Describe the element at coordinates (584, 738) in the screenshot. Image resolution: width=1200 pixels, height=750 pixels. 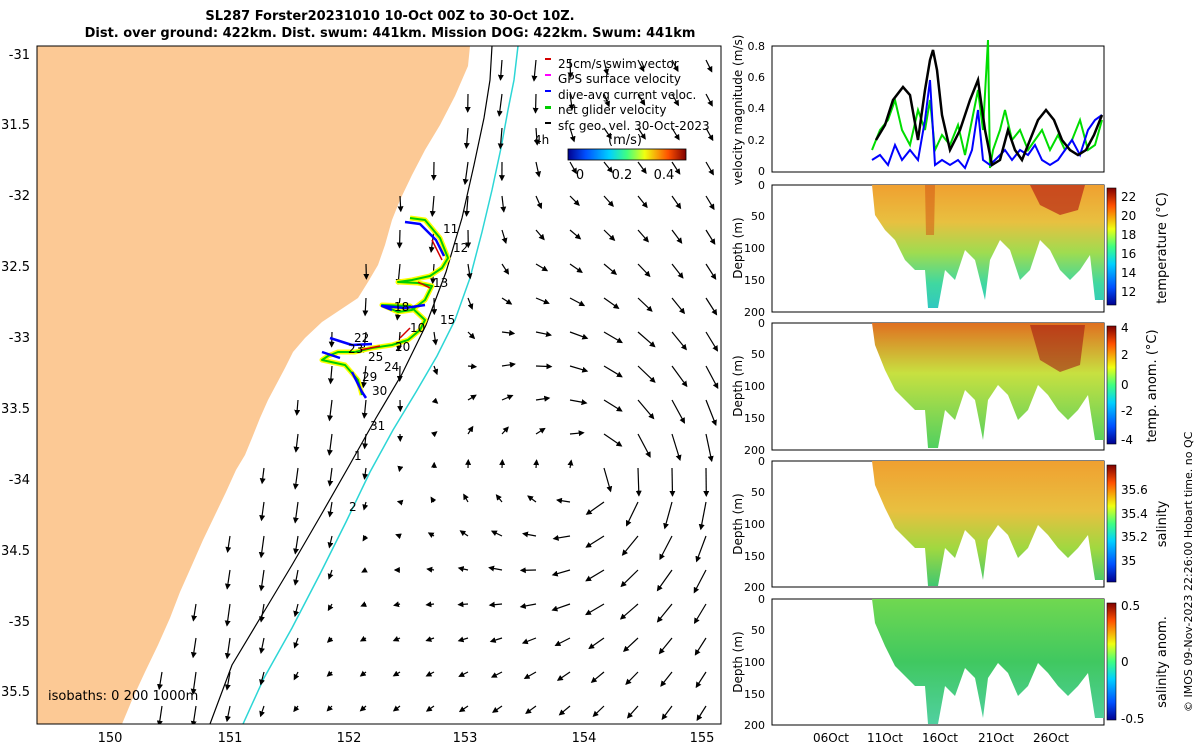
I see `x-tick: 154` at that location.